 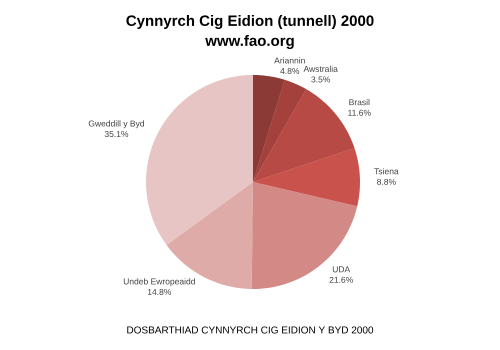 What do you see at coordinates (359, 102) in the screenshot?
I see `slice-label: Brasil` at bounding box center [359, 102].